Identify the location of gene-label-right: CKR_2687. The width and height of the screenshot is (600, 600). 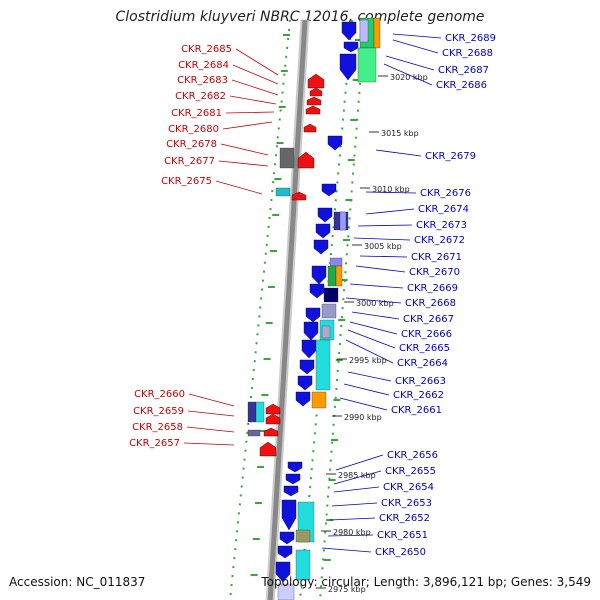
(463, 70).